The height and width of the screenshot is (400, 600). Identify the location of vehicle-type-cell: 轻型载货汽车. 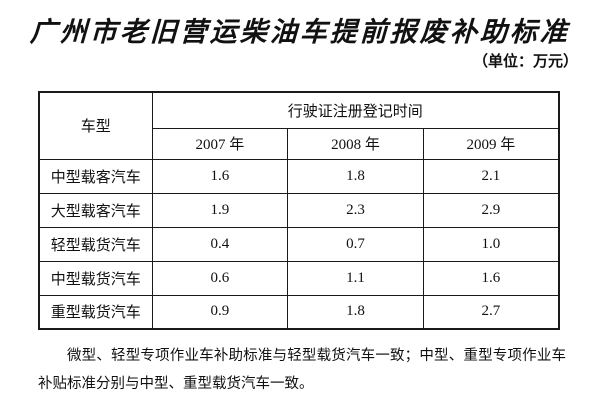
(95, 244).